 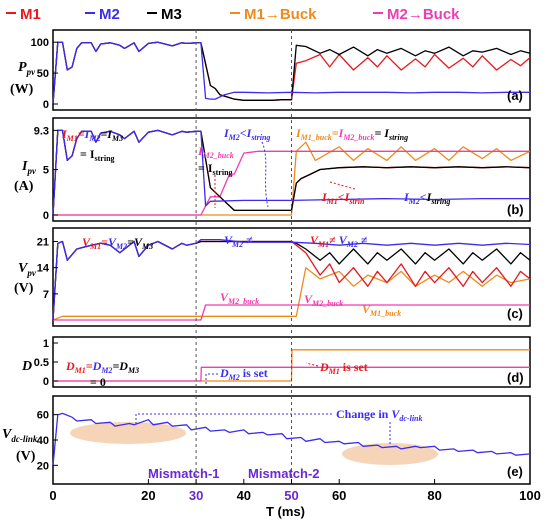 What do you see at coordinates (343, 368) in the screenshot?
I see `ann-d-dm1-set: DM1 is set` at bounding box center [343, 368].